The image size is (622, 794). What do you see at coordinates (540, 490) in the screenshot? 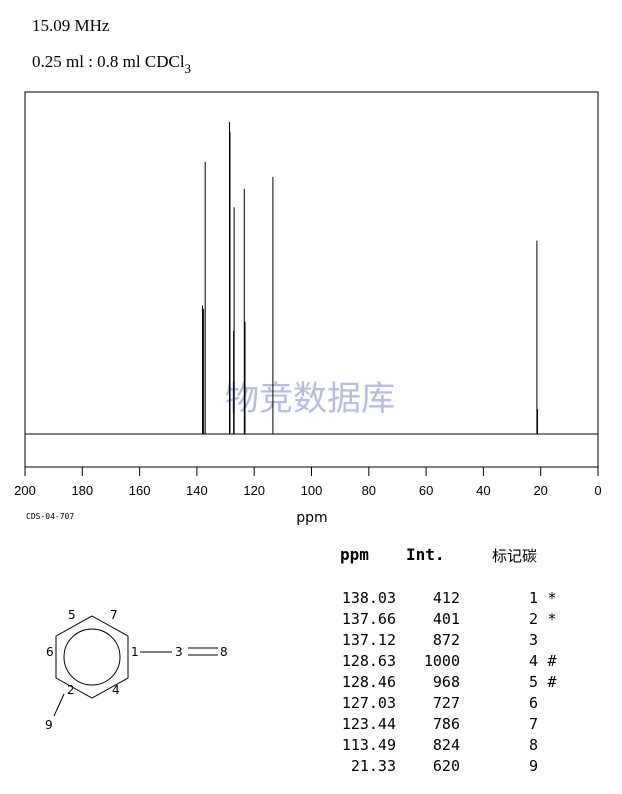
I see `x-tick-label: 20` at bounding box center [540, 490].